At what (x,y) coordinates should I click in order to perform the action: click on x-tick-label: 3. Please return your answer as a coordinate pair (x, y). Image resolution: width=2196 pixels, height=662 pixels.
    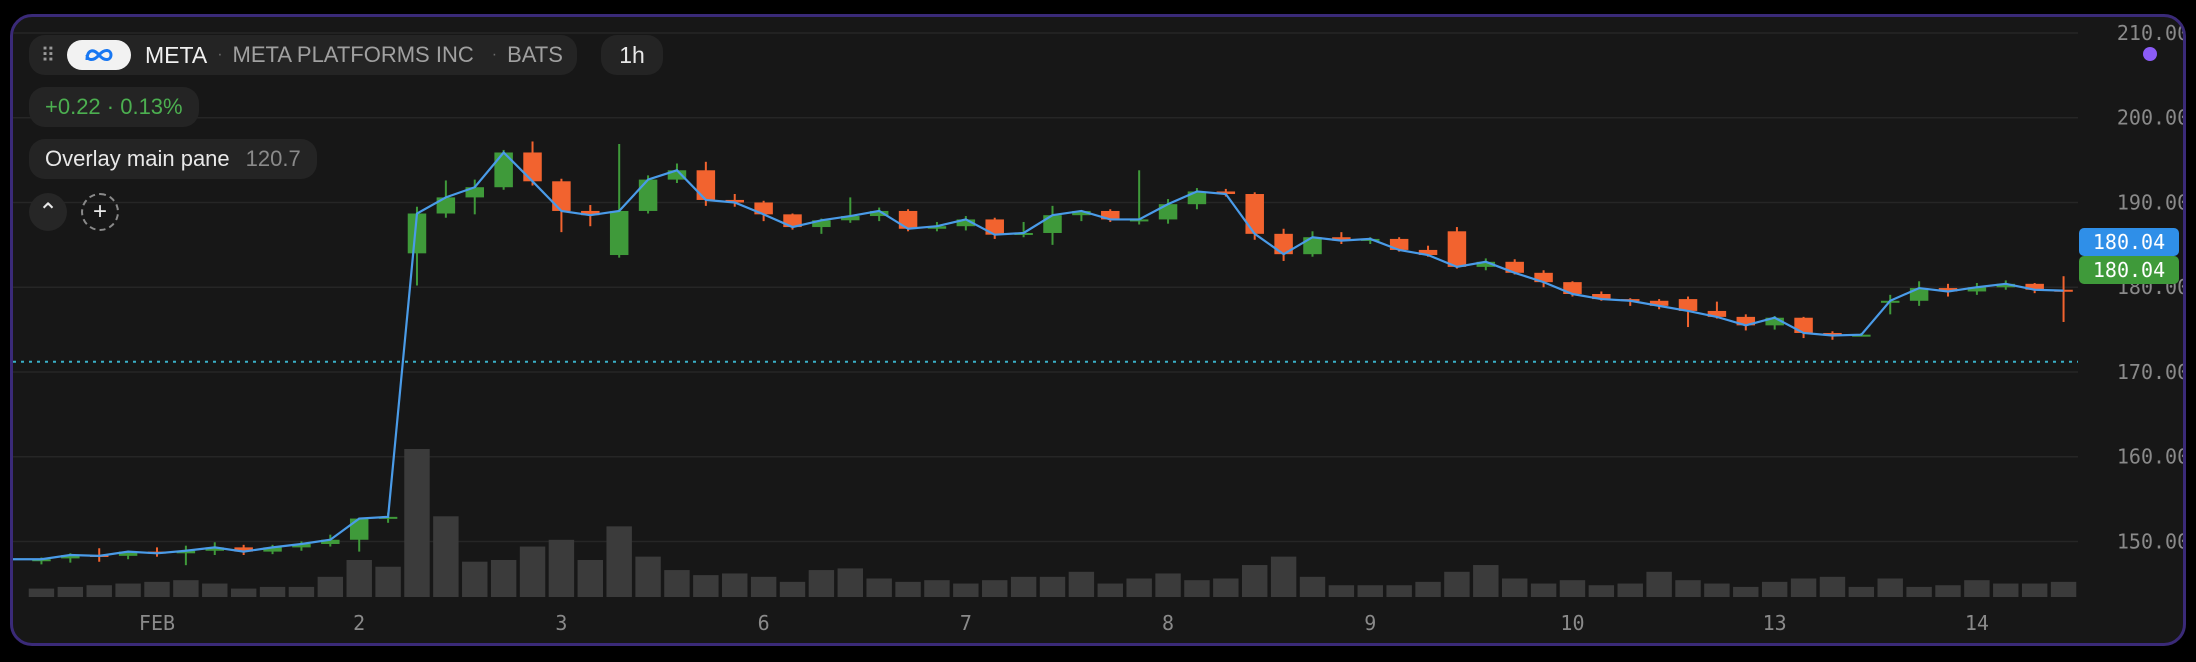
    Looking at the image, I should click on (561, 623).